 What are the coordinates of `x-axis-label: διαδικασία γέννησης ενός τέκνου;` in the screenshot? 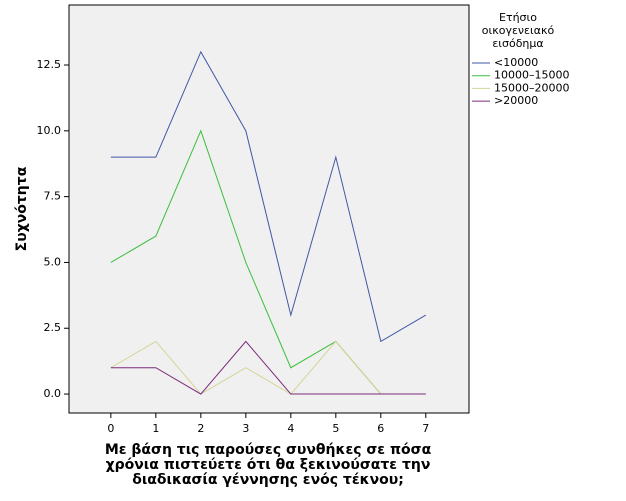 It's located at (268, 480).